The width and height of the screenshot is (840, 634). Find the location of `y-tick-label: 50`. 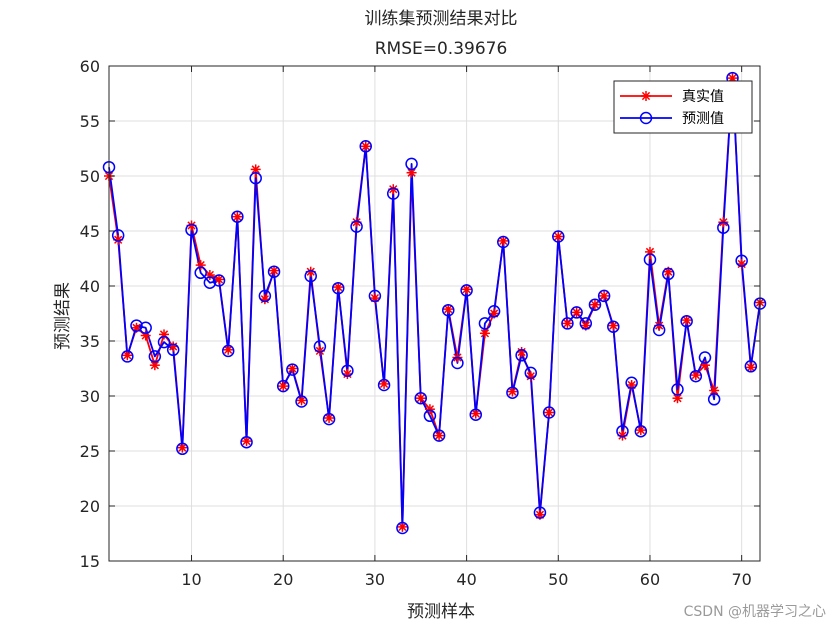

y-tick-label: 50 is located at coordinates (90, 176).